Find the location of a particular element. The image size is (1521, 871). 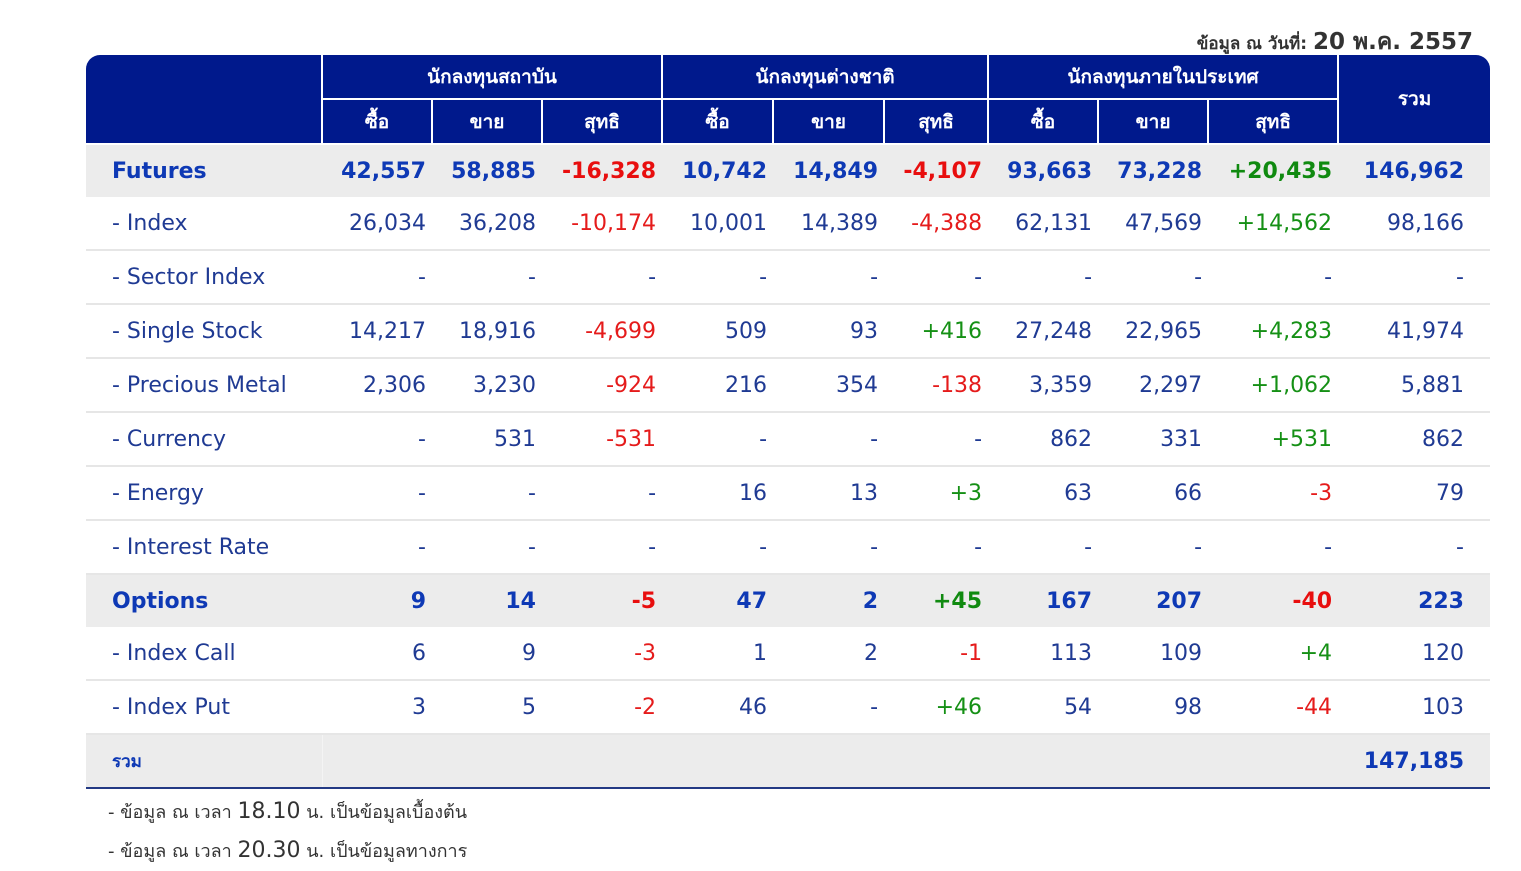

cell-value: 862 is located at coordinates (1043, 439).